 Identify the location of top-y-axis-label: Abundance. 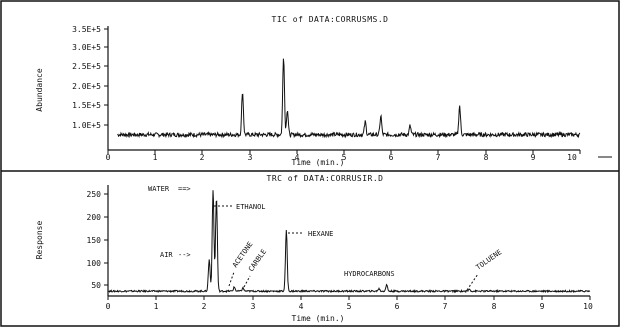
(39, 90).